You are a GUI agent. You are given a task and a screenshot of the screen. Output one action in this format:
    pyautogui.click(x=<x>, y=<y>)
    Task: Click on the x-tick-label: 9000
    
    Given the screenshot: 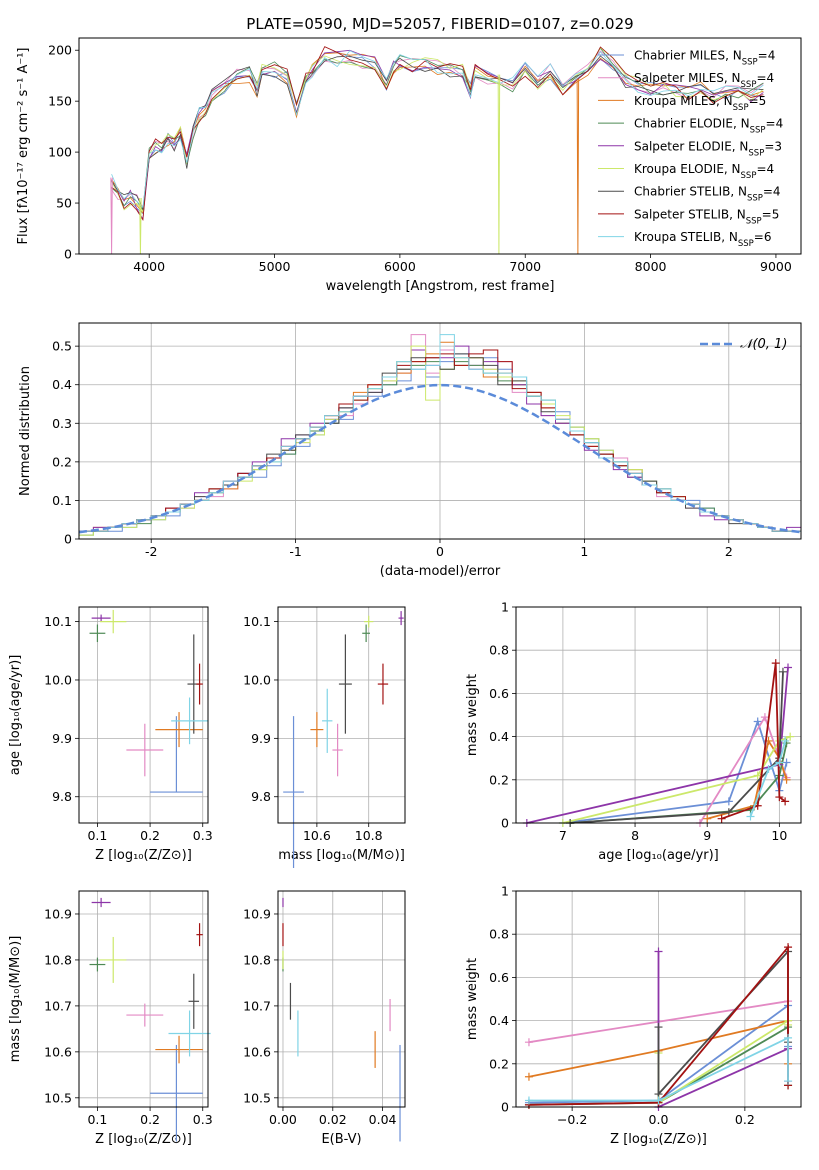 What is the action you would take?
    pyautogui.click(x=776, y=266)
    